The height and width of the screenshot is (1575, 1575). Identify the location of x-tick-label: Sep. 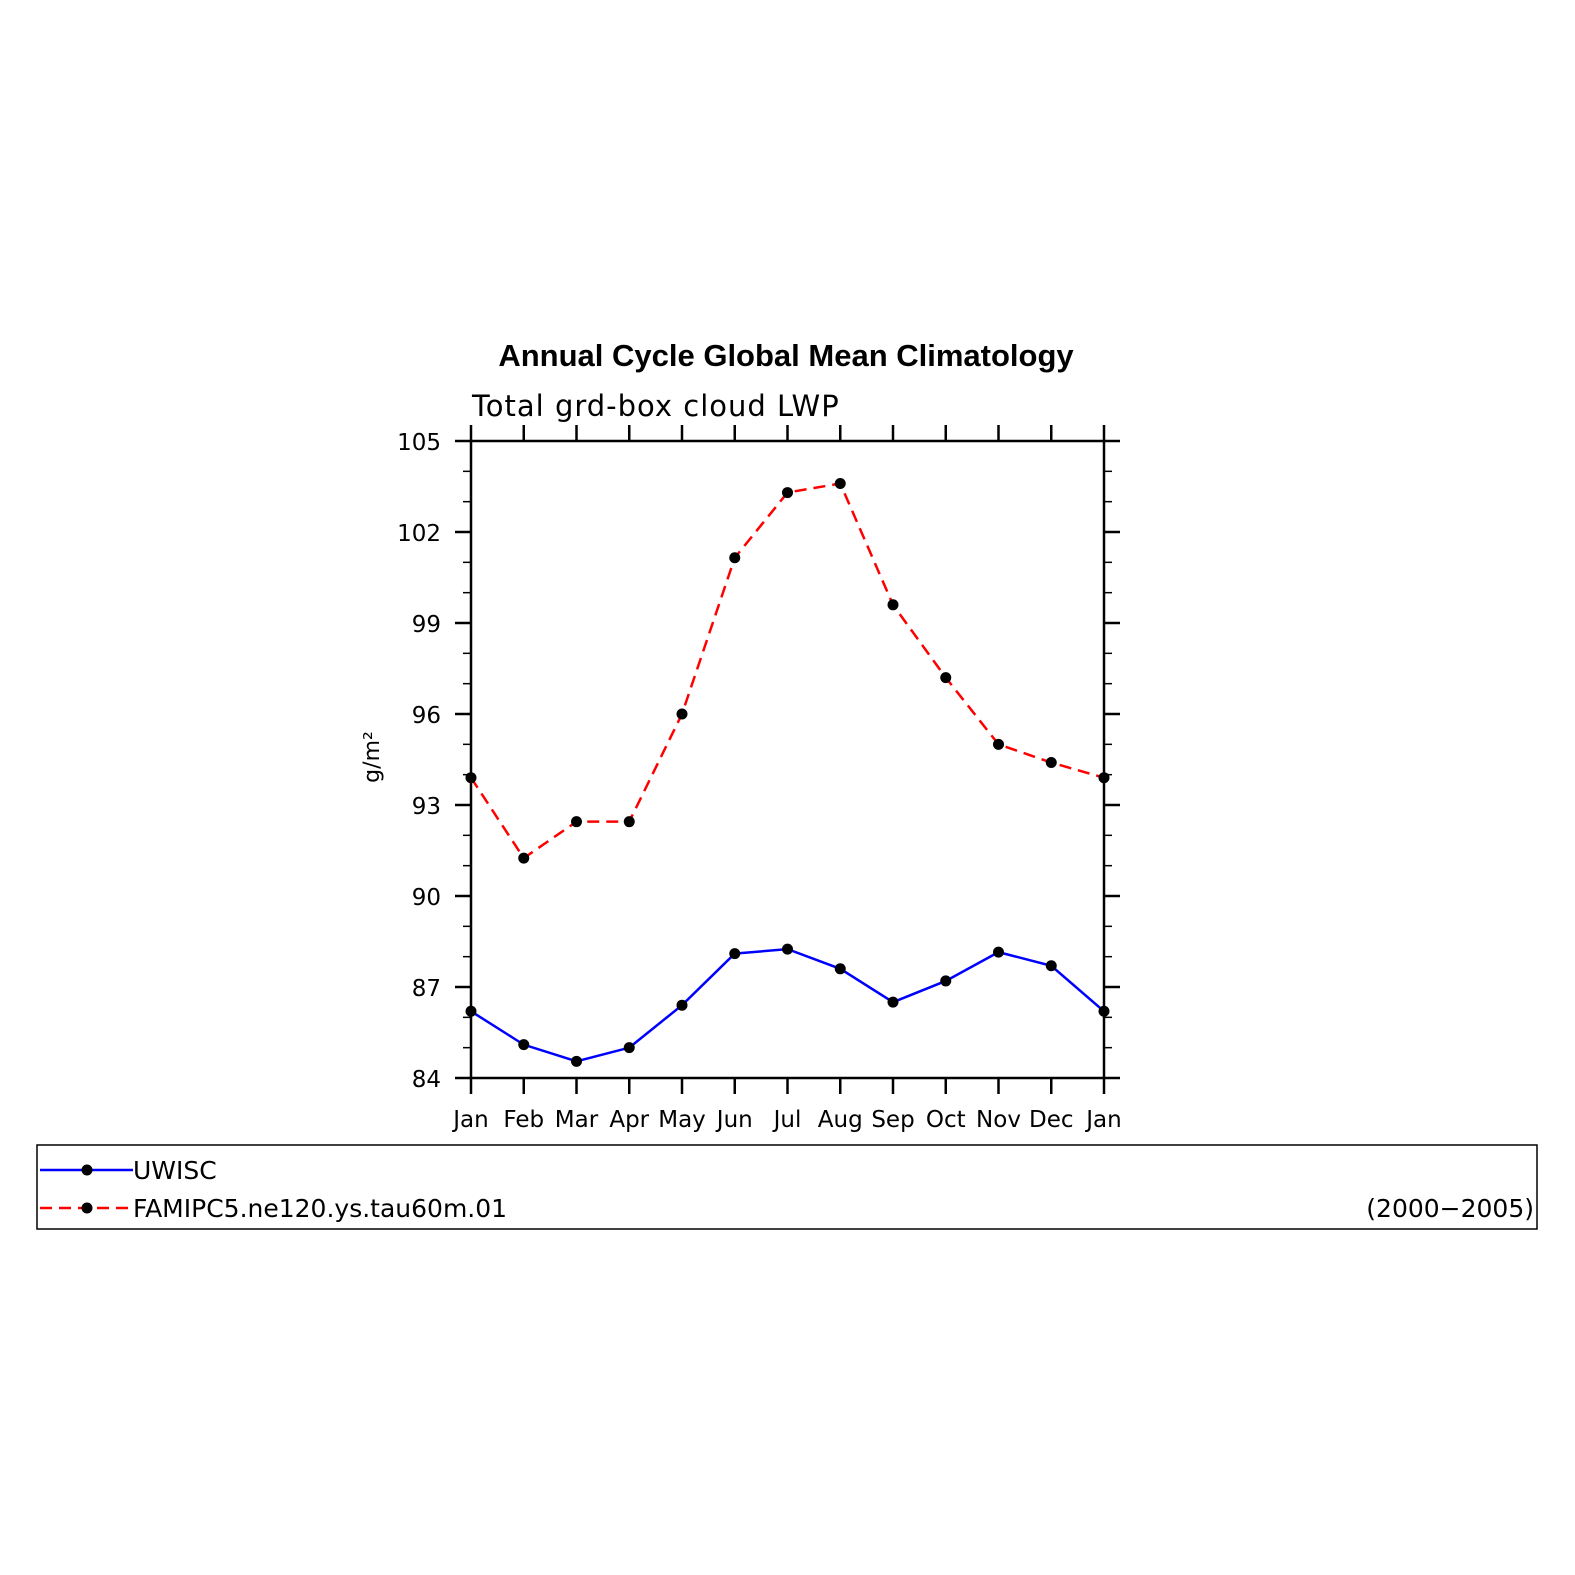
(892, 1120).